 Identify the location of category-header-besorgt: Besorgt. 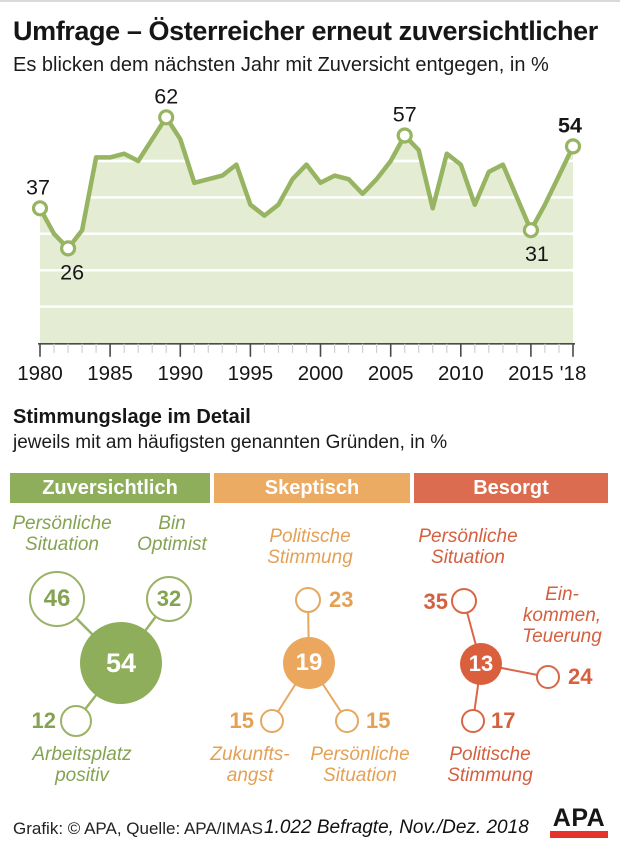
(511, 488).